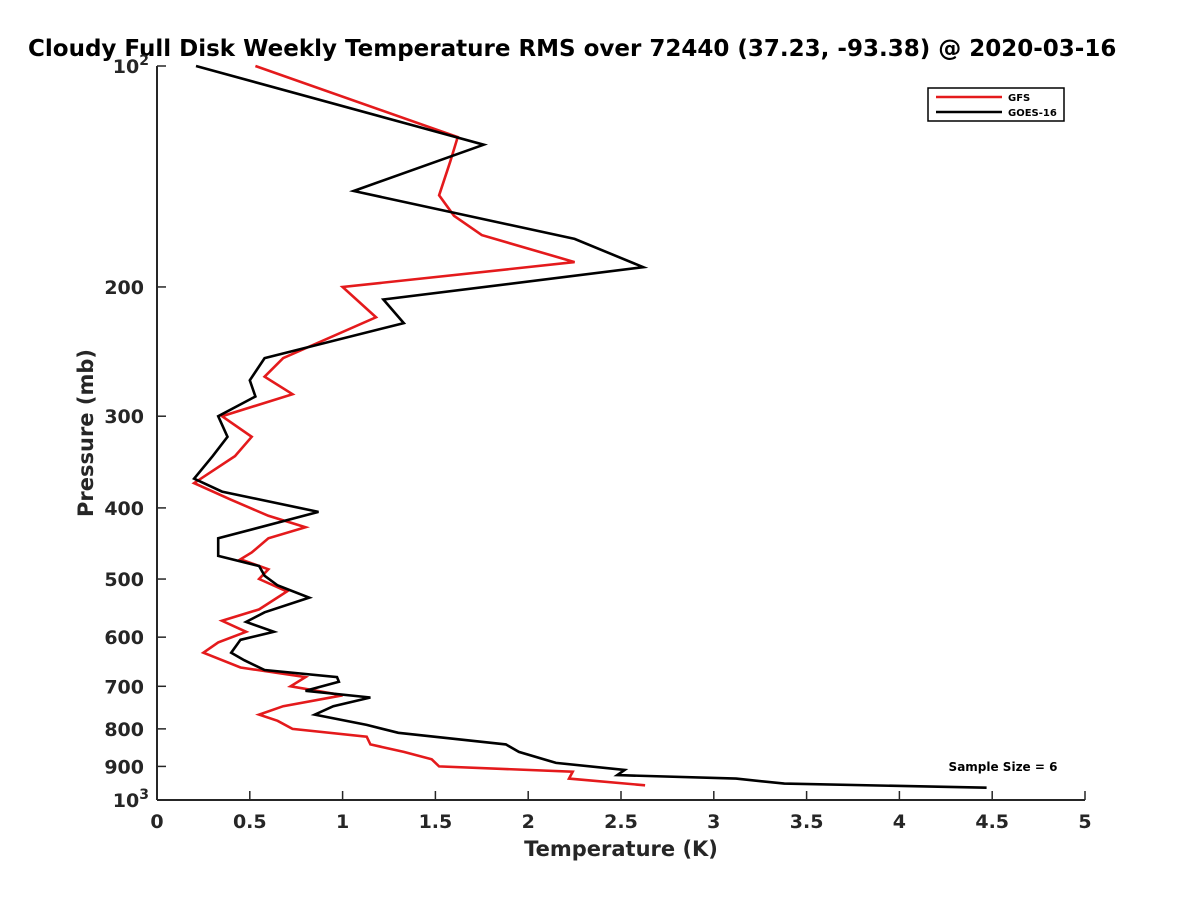 Image resolution: width=1200 pixels, height=904 pixels. I want to click on y-tick-label: 10³, so click(131, 799).